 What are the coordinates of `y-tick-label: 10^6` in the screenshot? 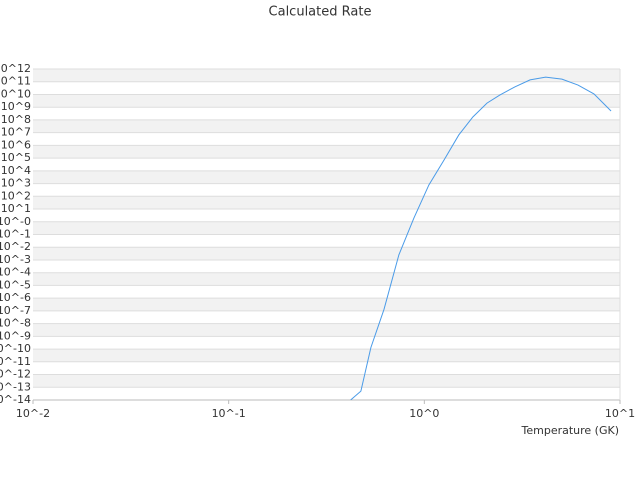 It's located at (16, 144).